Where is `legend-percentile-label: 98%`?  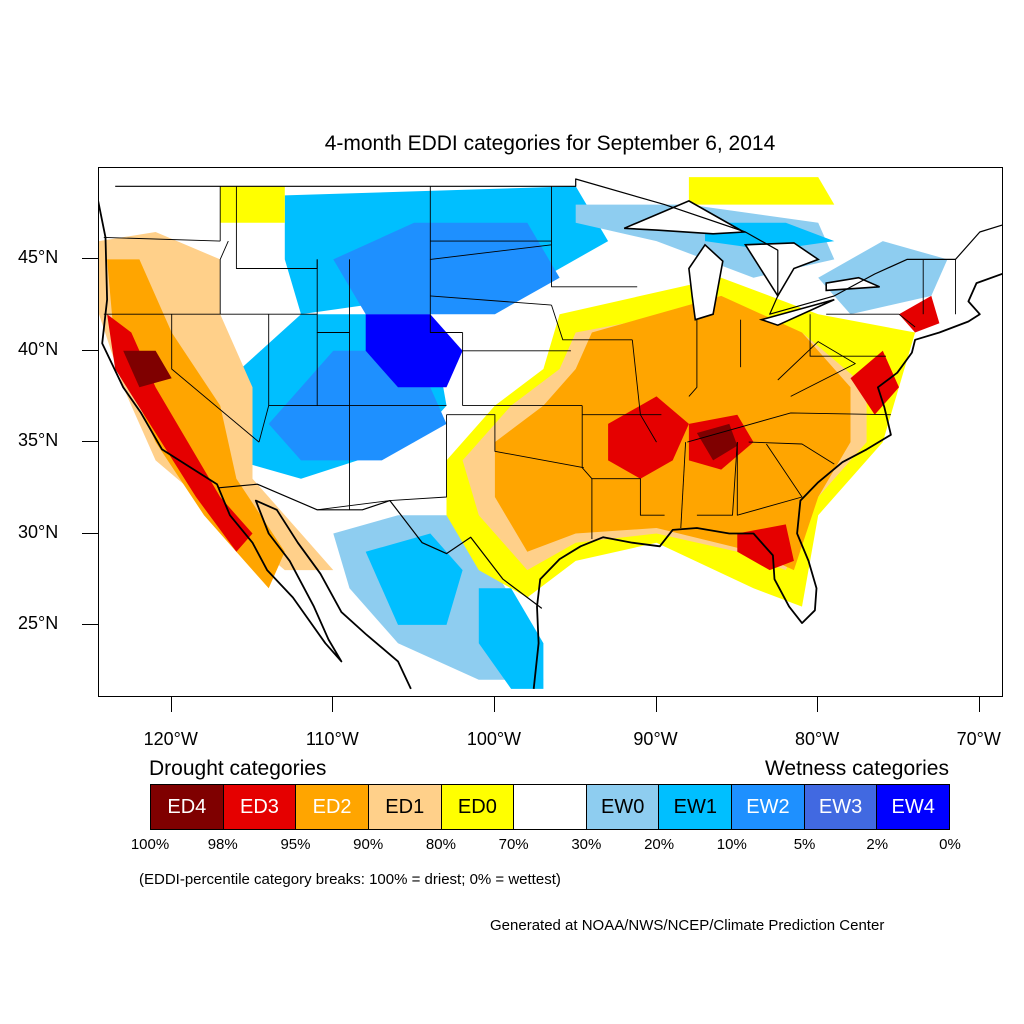 legend-percentile-label: 98% is located at coordinates (222, 844).